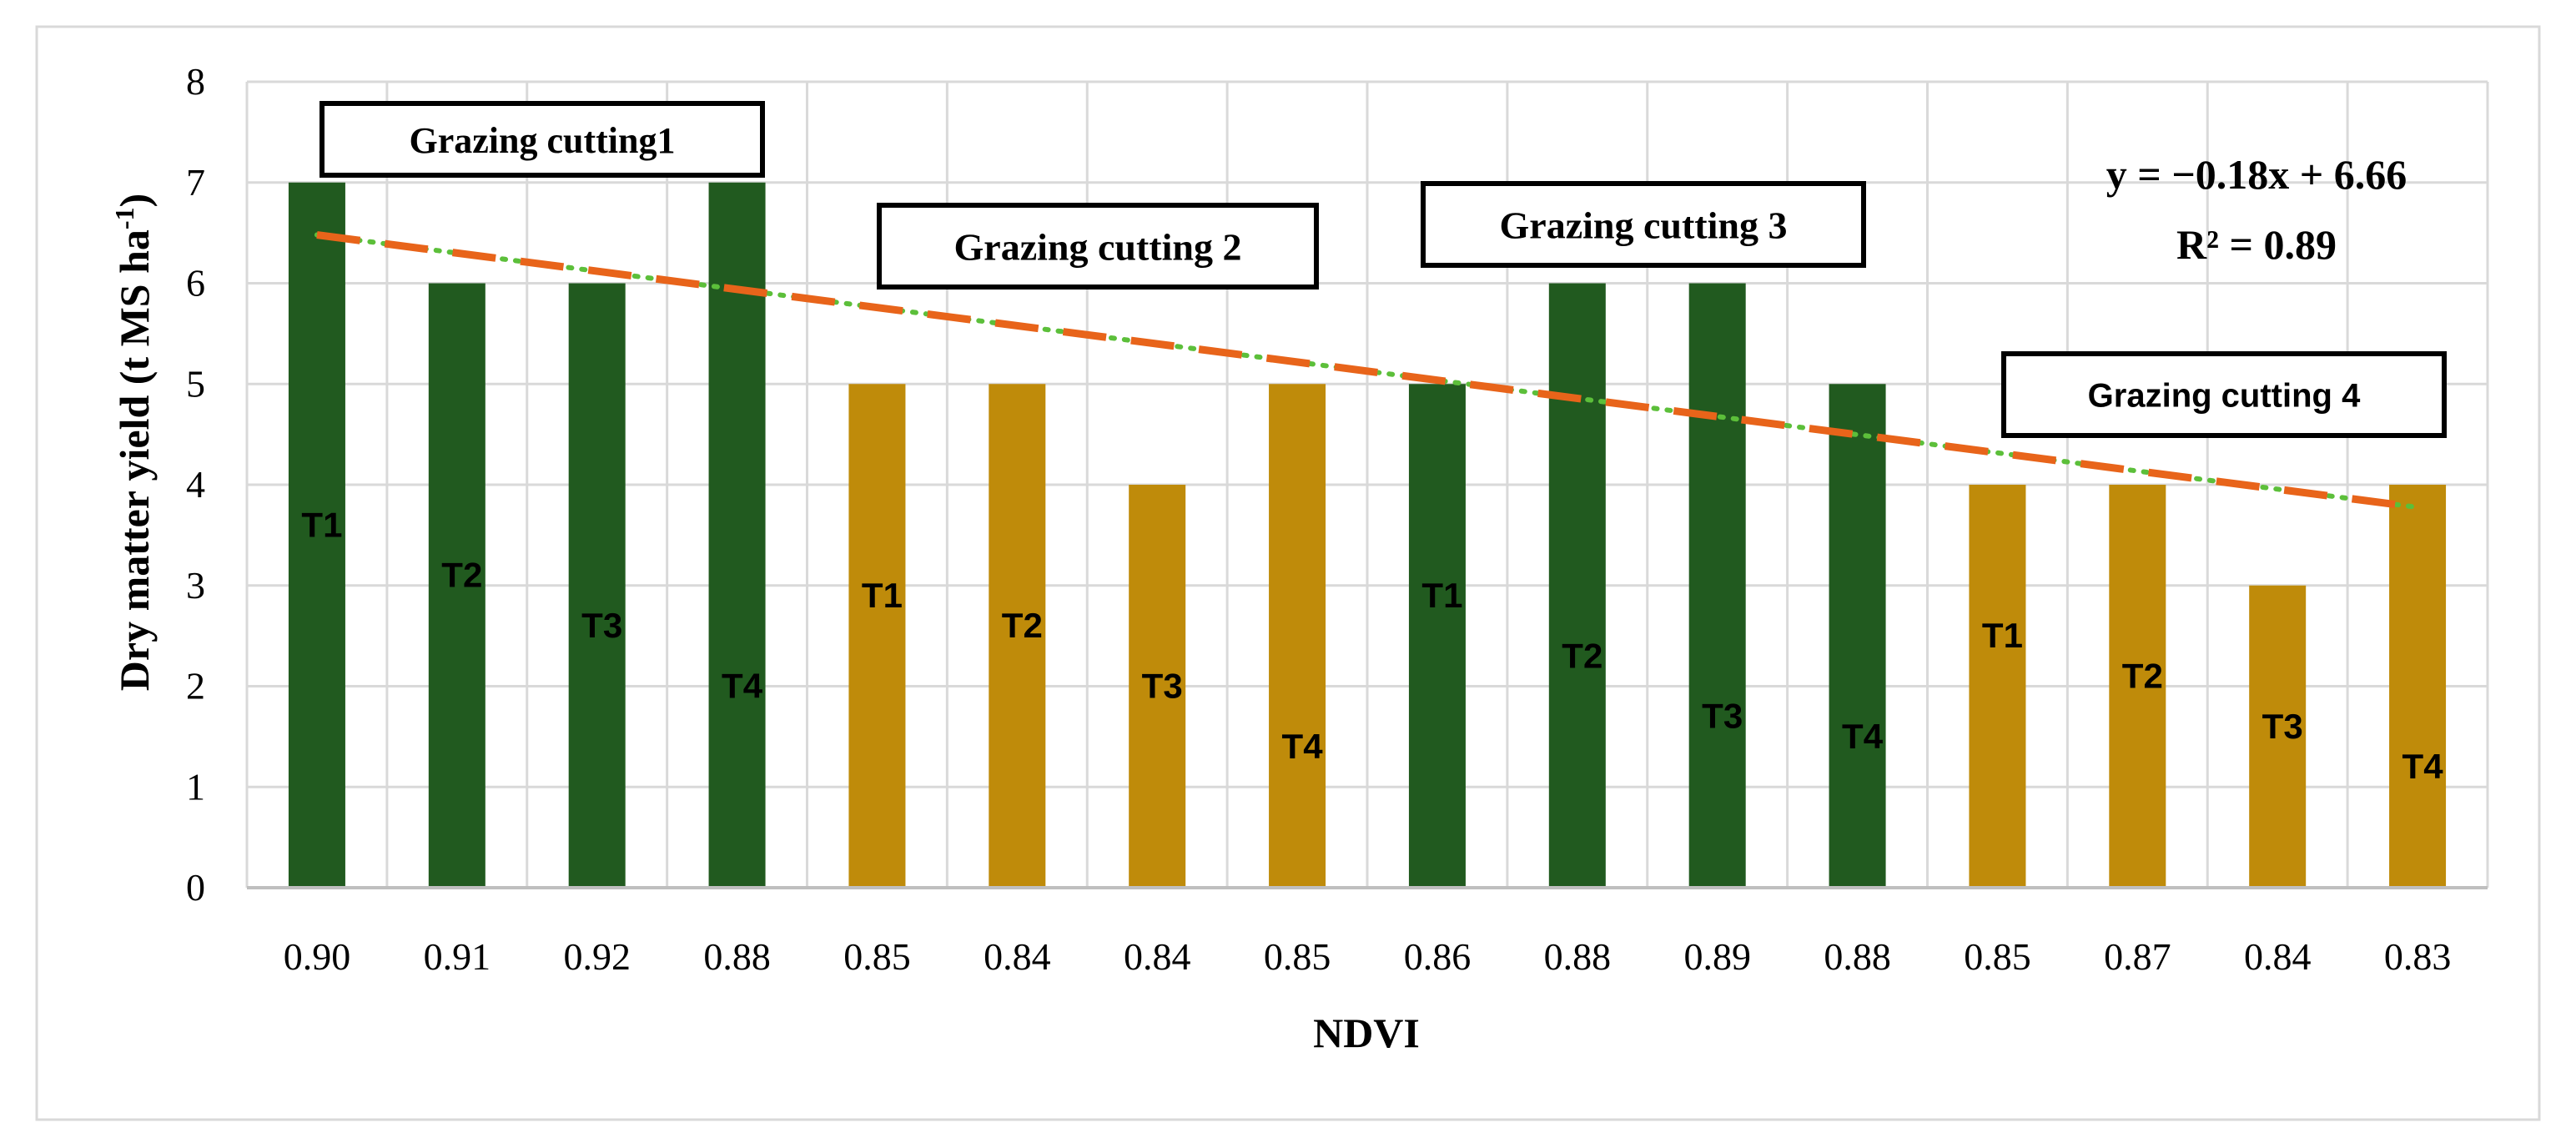 The image size is (2576, 1143). What do you see at coordinates (317, 956) in the screenshot?
I see `x-tick-label: 0.90` at bounding box center [317, 956].